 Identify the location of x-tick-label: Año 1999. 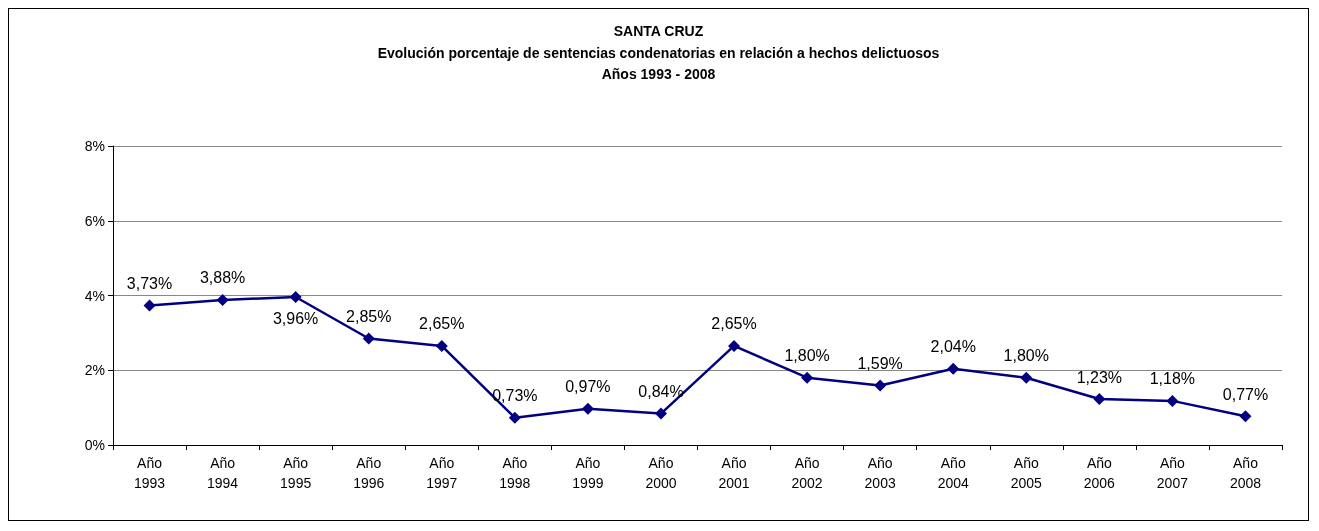
(588, 473).